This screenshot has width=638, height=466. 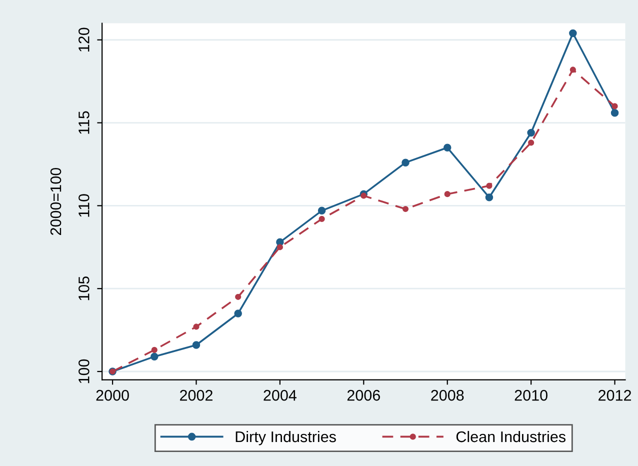 I want to click on legend-label: Dirty Industries, so click(x=286, y=438).